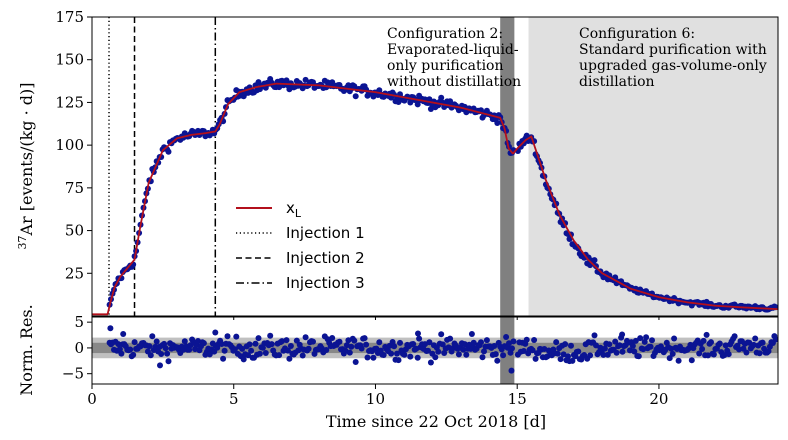 This screenshot has height=440, width=788. I want to click on y-tick-label: 100, so click(69, 145).